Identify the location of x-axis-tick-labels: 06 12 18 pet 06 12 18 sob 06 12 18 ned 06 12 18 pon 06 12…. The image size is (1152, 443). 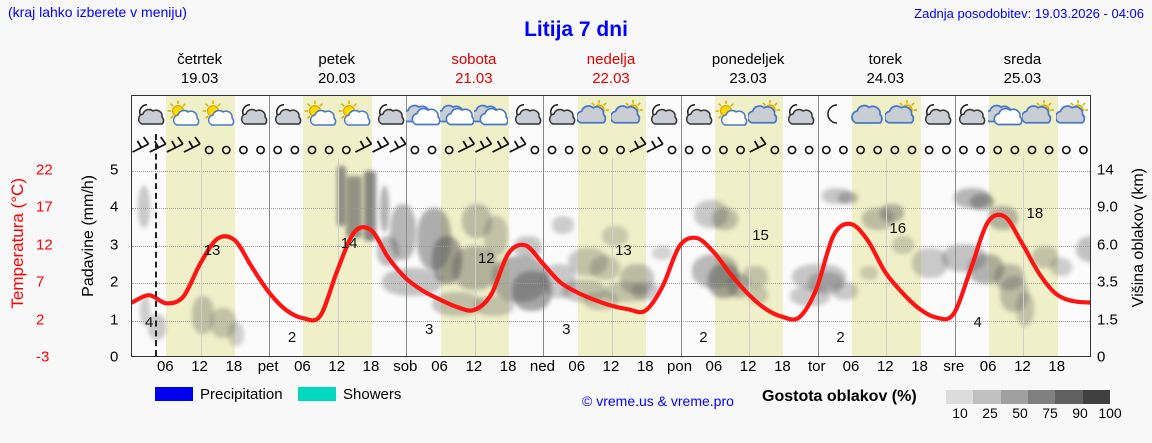
(611, 368).